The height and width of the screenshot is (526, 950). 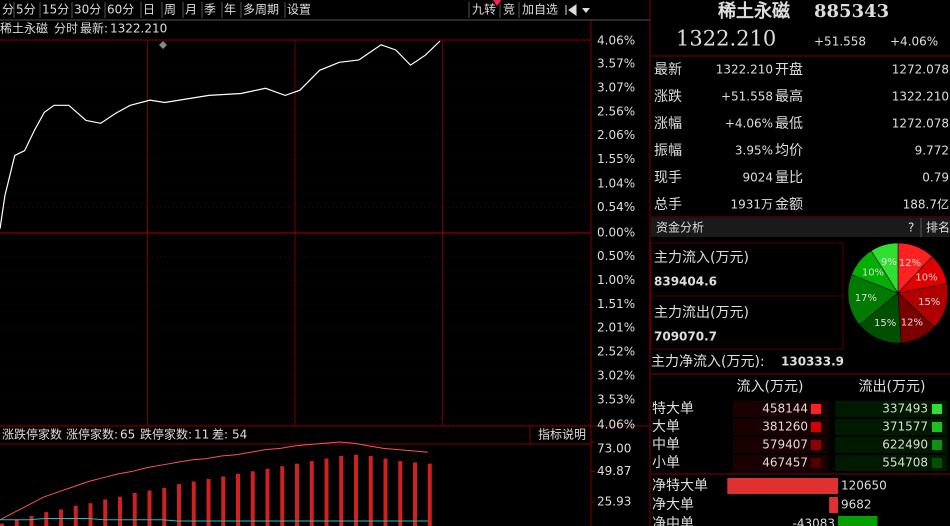 What do you see at coordinates (856, 505) in the screenshot?
I see `net-value: 9682` at bounding box center [856, 505].